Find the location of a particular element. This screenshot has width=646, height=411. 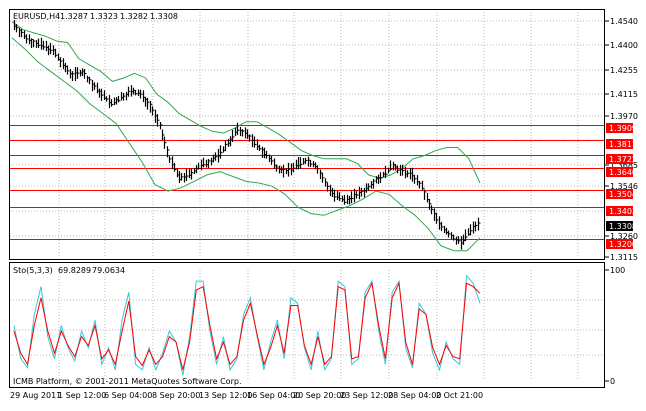

level-label: 1.3403 is located at coordinates (623, 211).